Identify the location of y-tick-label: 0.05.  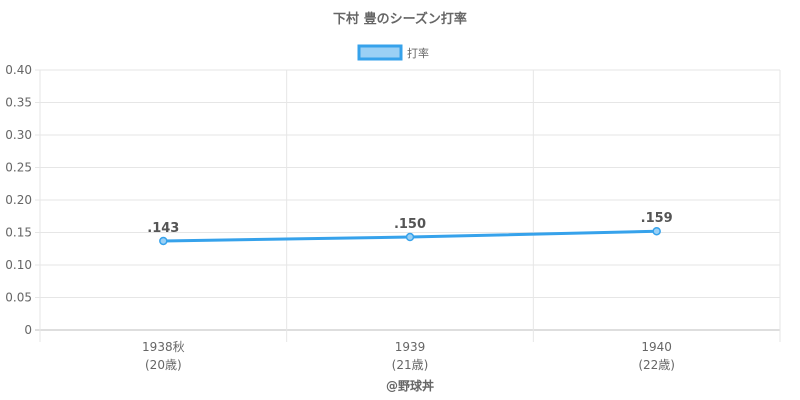
(18, 298).